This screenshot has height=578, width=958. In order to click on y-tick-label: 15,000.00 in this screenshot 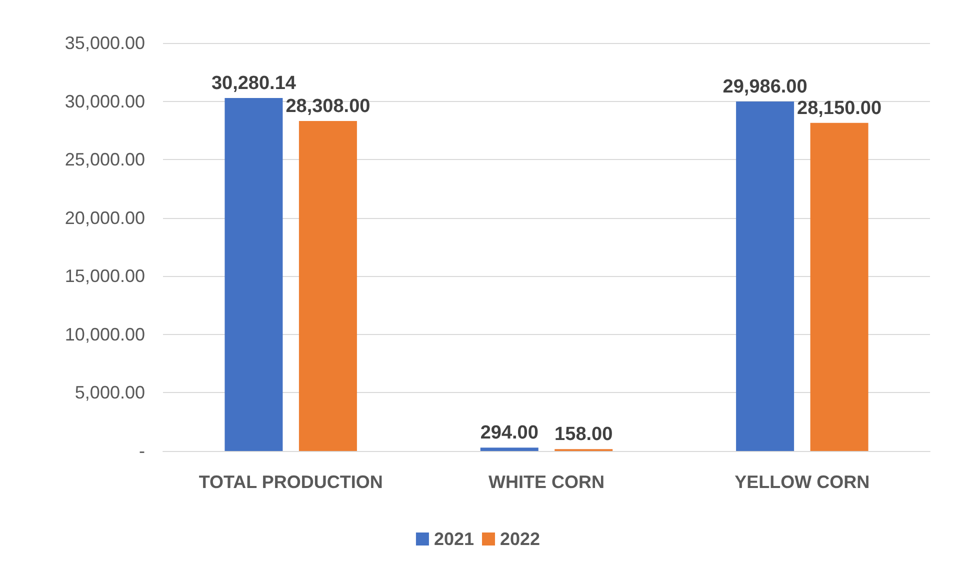, I will do `click(104, 276)`.